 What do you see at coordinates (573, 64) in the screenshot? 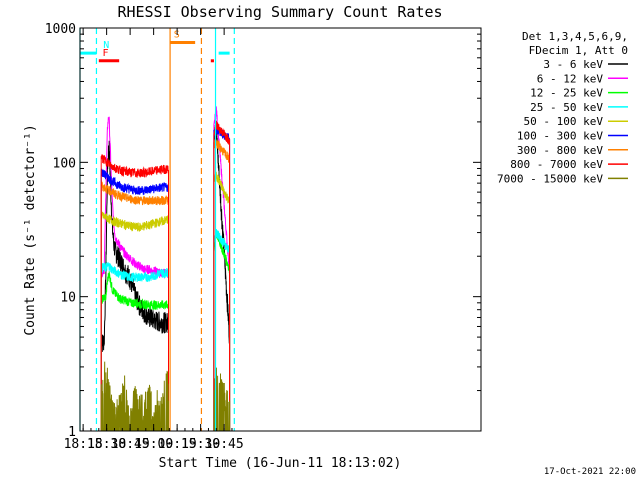
I see `legend-entry-label: 3 - 6 keV` at bounding box center [573, 64].